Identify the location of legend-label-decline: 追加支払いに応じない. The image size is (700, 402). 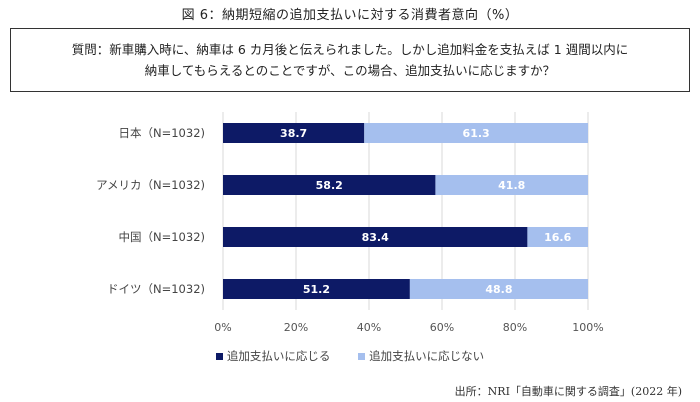
(427, 356).